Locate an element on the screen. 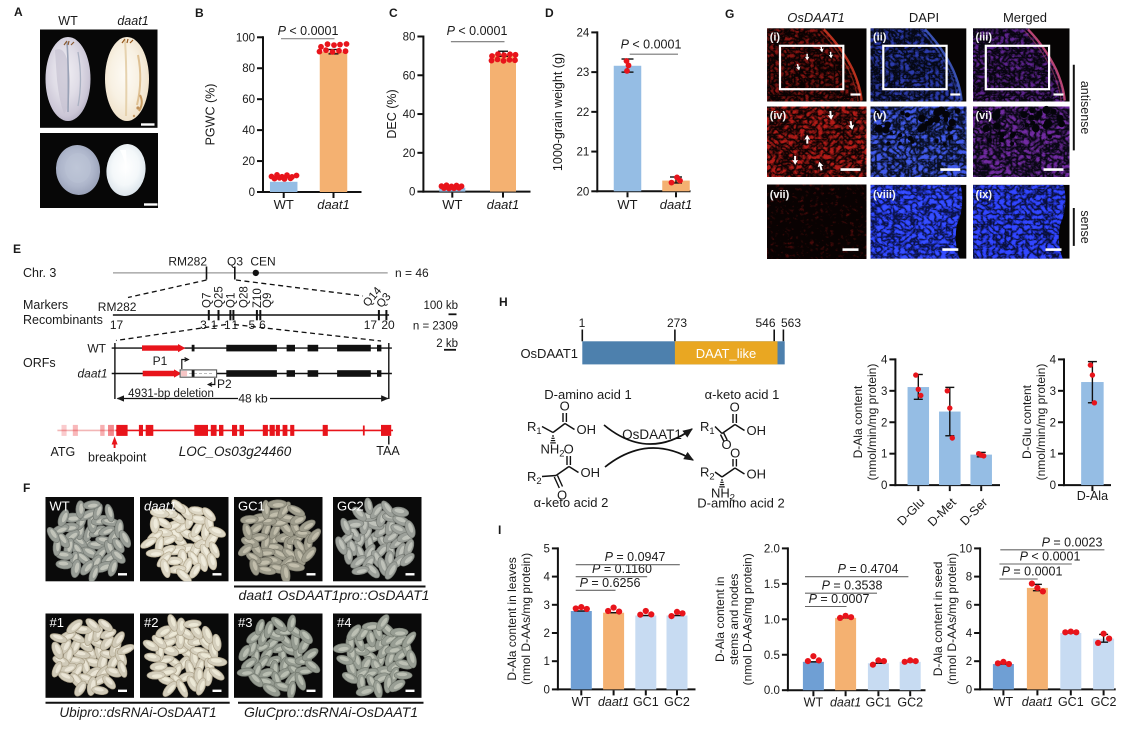  svg-text: DAPI is located at coordinates (924, 17).